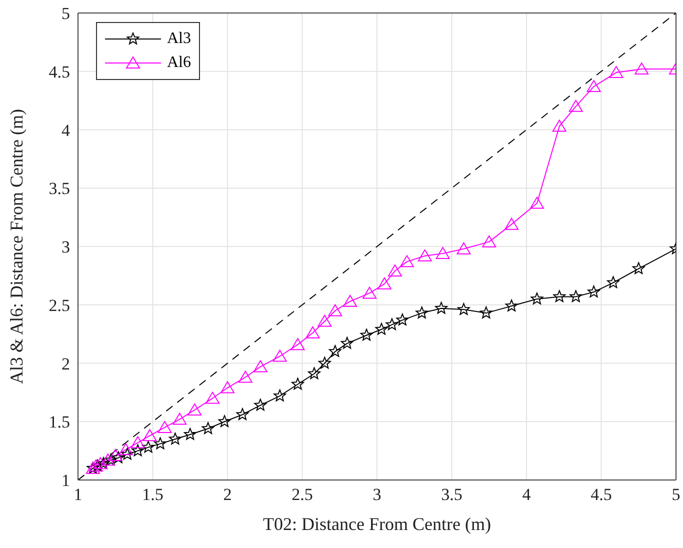 This screenshot has width=683, height=548. What do you see at coordinates (179, 63) in the screenshot?
I see `legend-label: Al6` at bounding box center [179, 63].